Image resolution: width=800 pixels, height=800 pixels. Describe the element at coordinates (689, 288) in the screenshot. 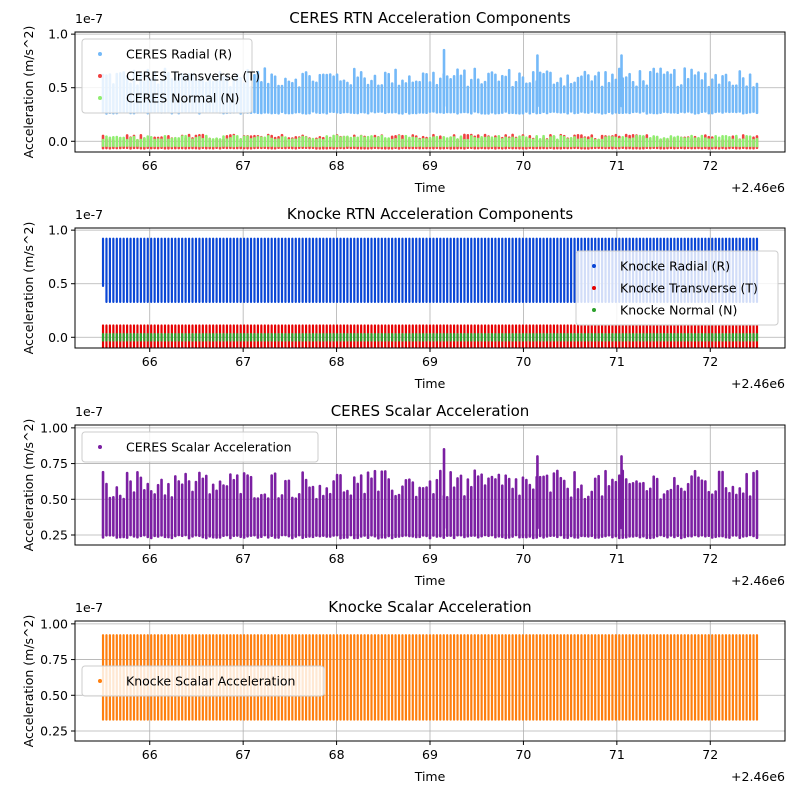

I see `legend-label: Knocke Transverse (T)` at that location.